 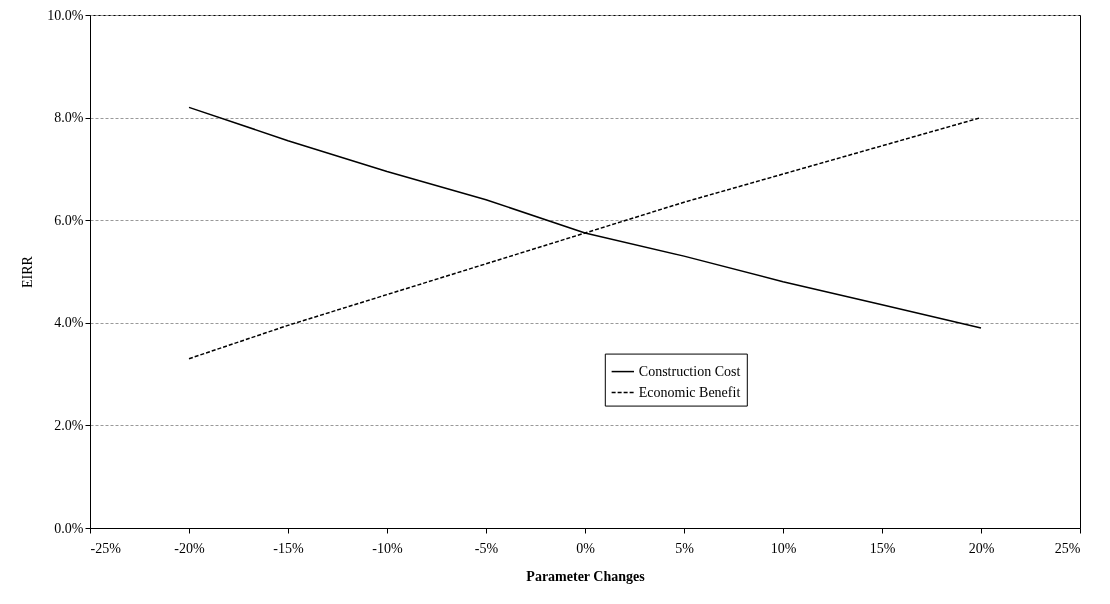 What do you see at coordinates (69, 118) in the screenshot?
I see `y-tick-label: 8.0%` at bounding box center [69, 118].